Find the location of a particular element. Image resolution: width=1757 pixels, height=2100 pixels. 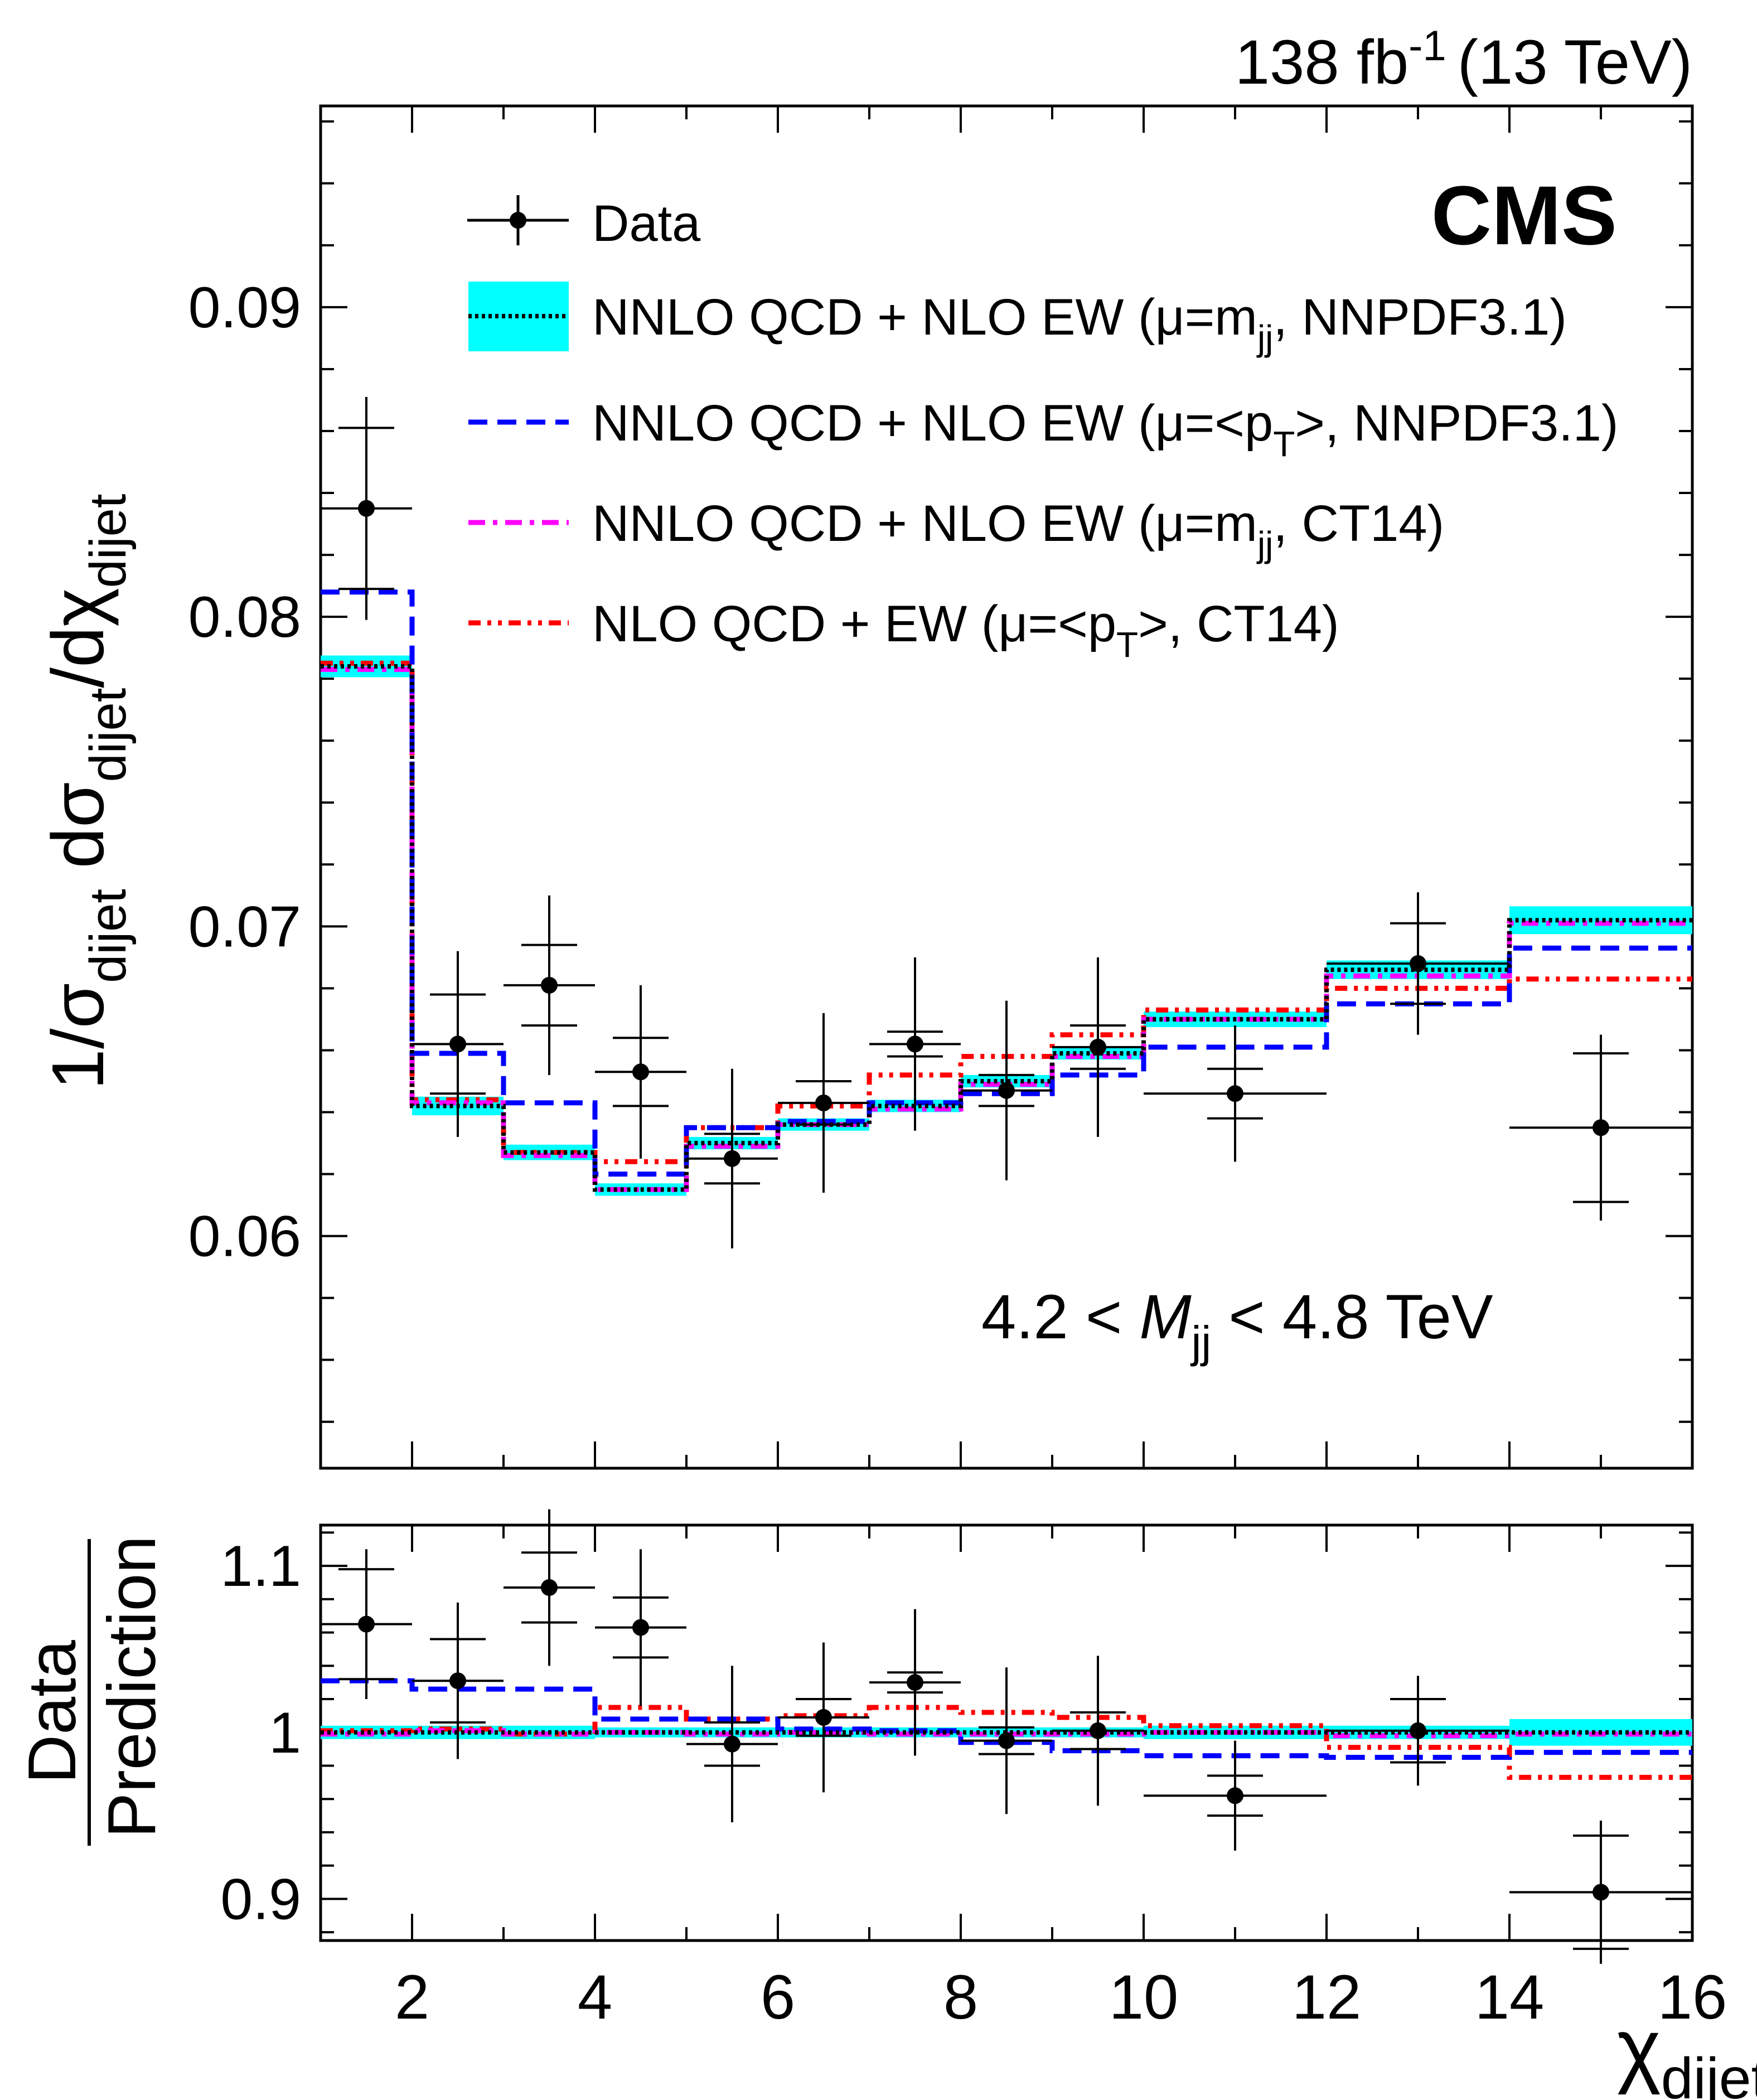

x-tick-labels: 2 4 6 8 10 12 14 16 is located at coordinates (1061, 1997).